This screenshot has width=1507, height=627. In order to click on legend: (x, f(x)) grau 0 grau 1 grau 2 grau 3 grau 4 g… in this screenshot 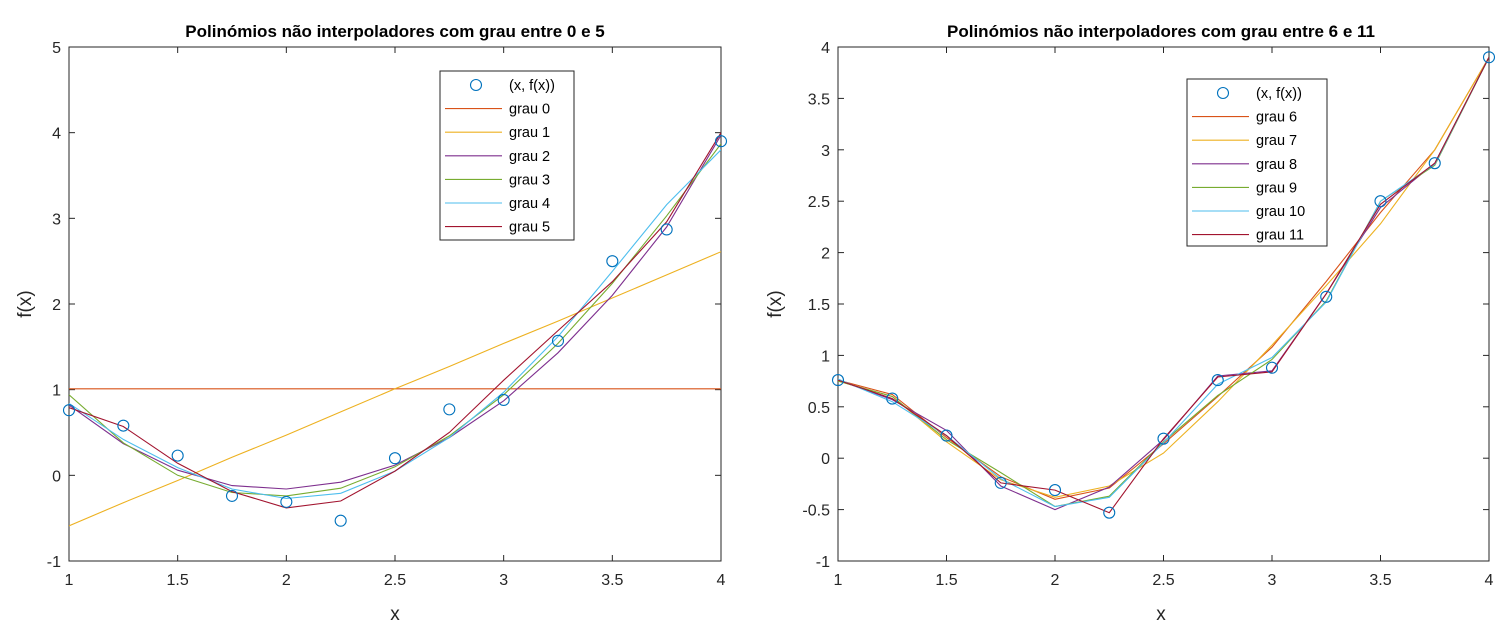, I will do `click(507, 155)`.